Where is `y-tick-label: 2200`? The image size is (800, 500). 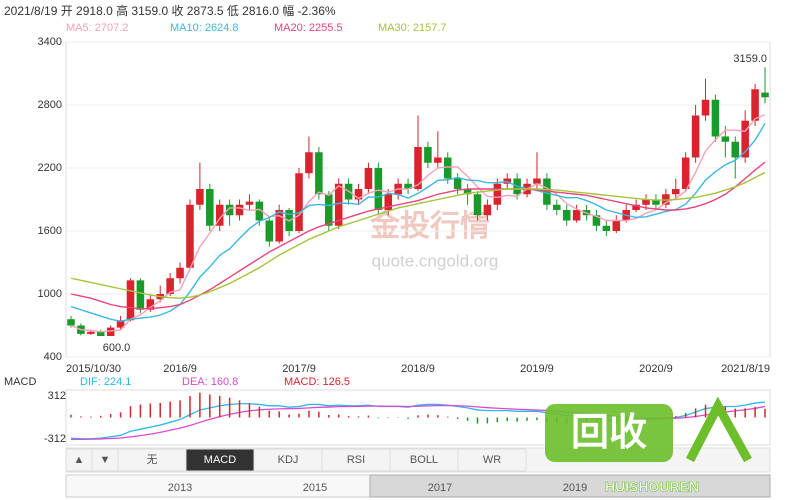 y-tick-label: 2200 is located at coordinates (50, 168).